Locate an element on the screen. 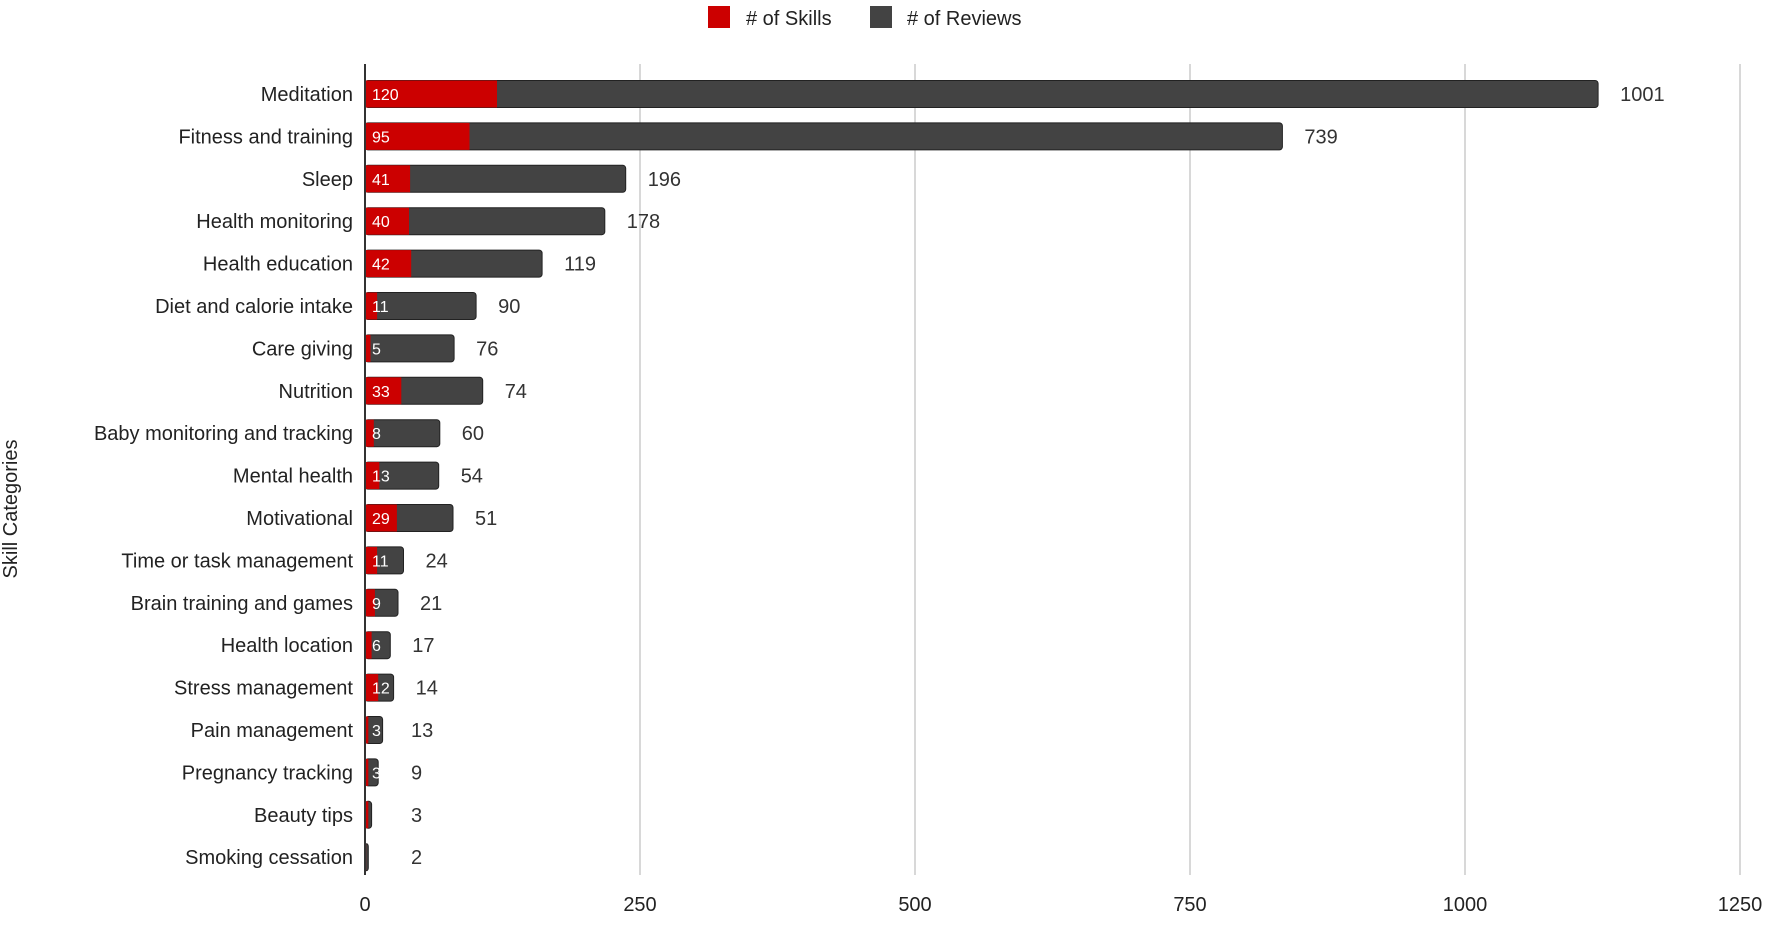 Image resolution: width=1772 pixels, height=925 pixels. x-tick-labels: 0 250 500 750 1000 1250 is located at coordinates (1060, 905).